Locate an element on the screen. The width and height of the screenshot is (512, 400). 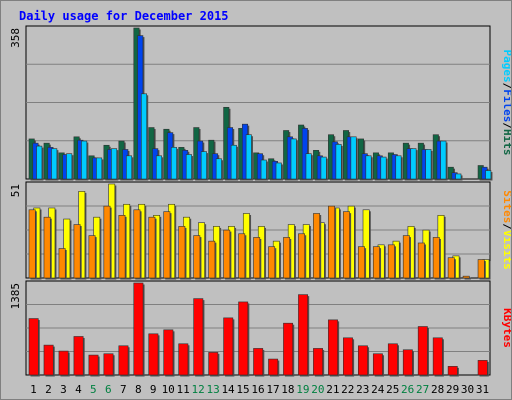
x-tick-label: 30 is located at coordinates (467, 389).